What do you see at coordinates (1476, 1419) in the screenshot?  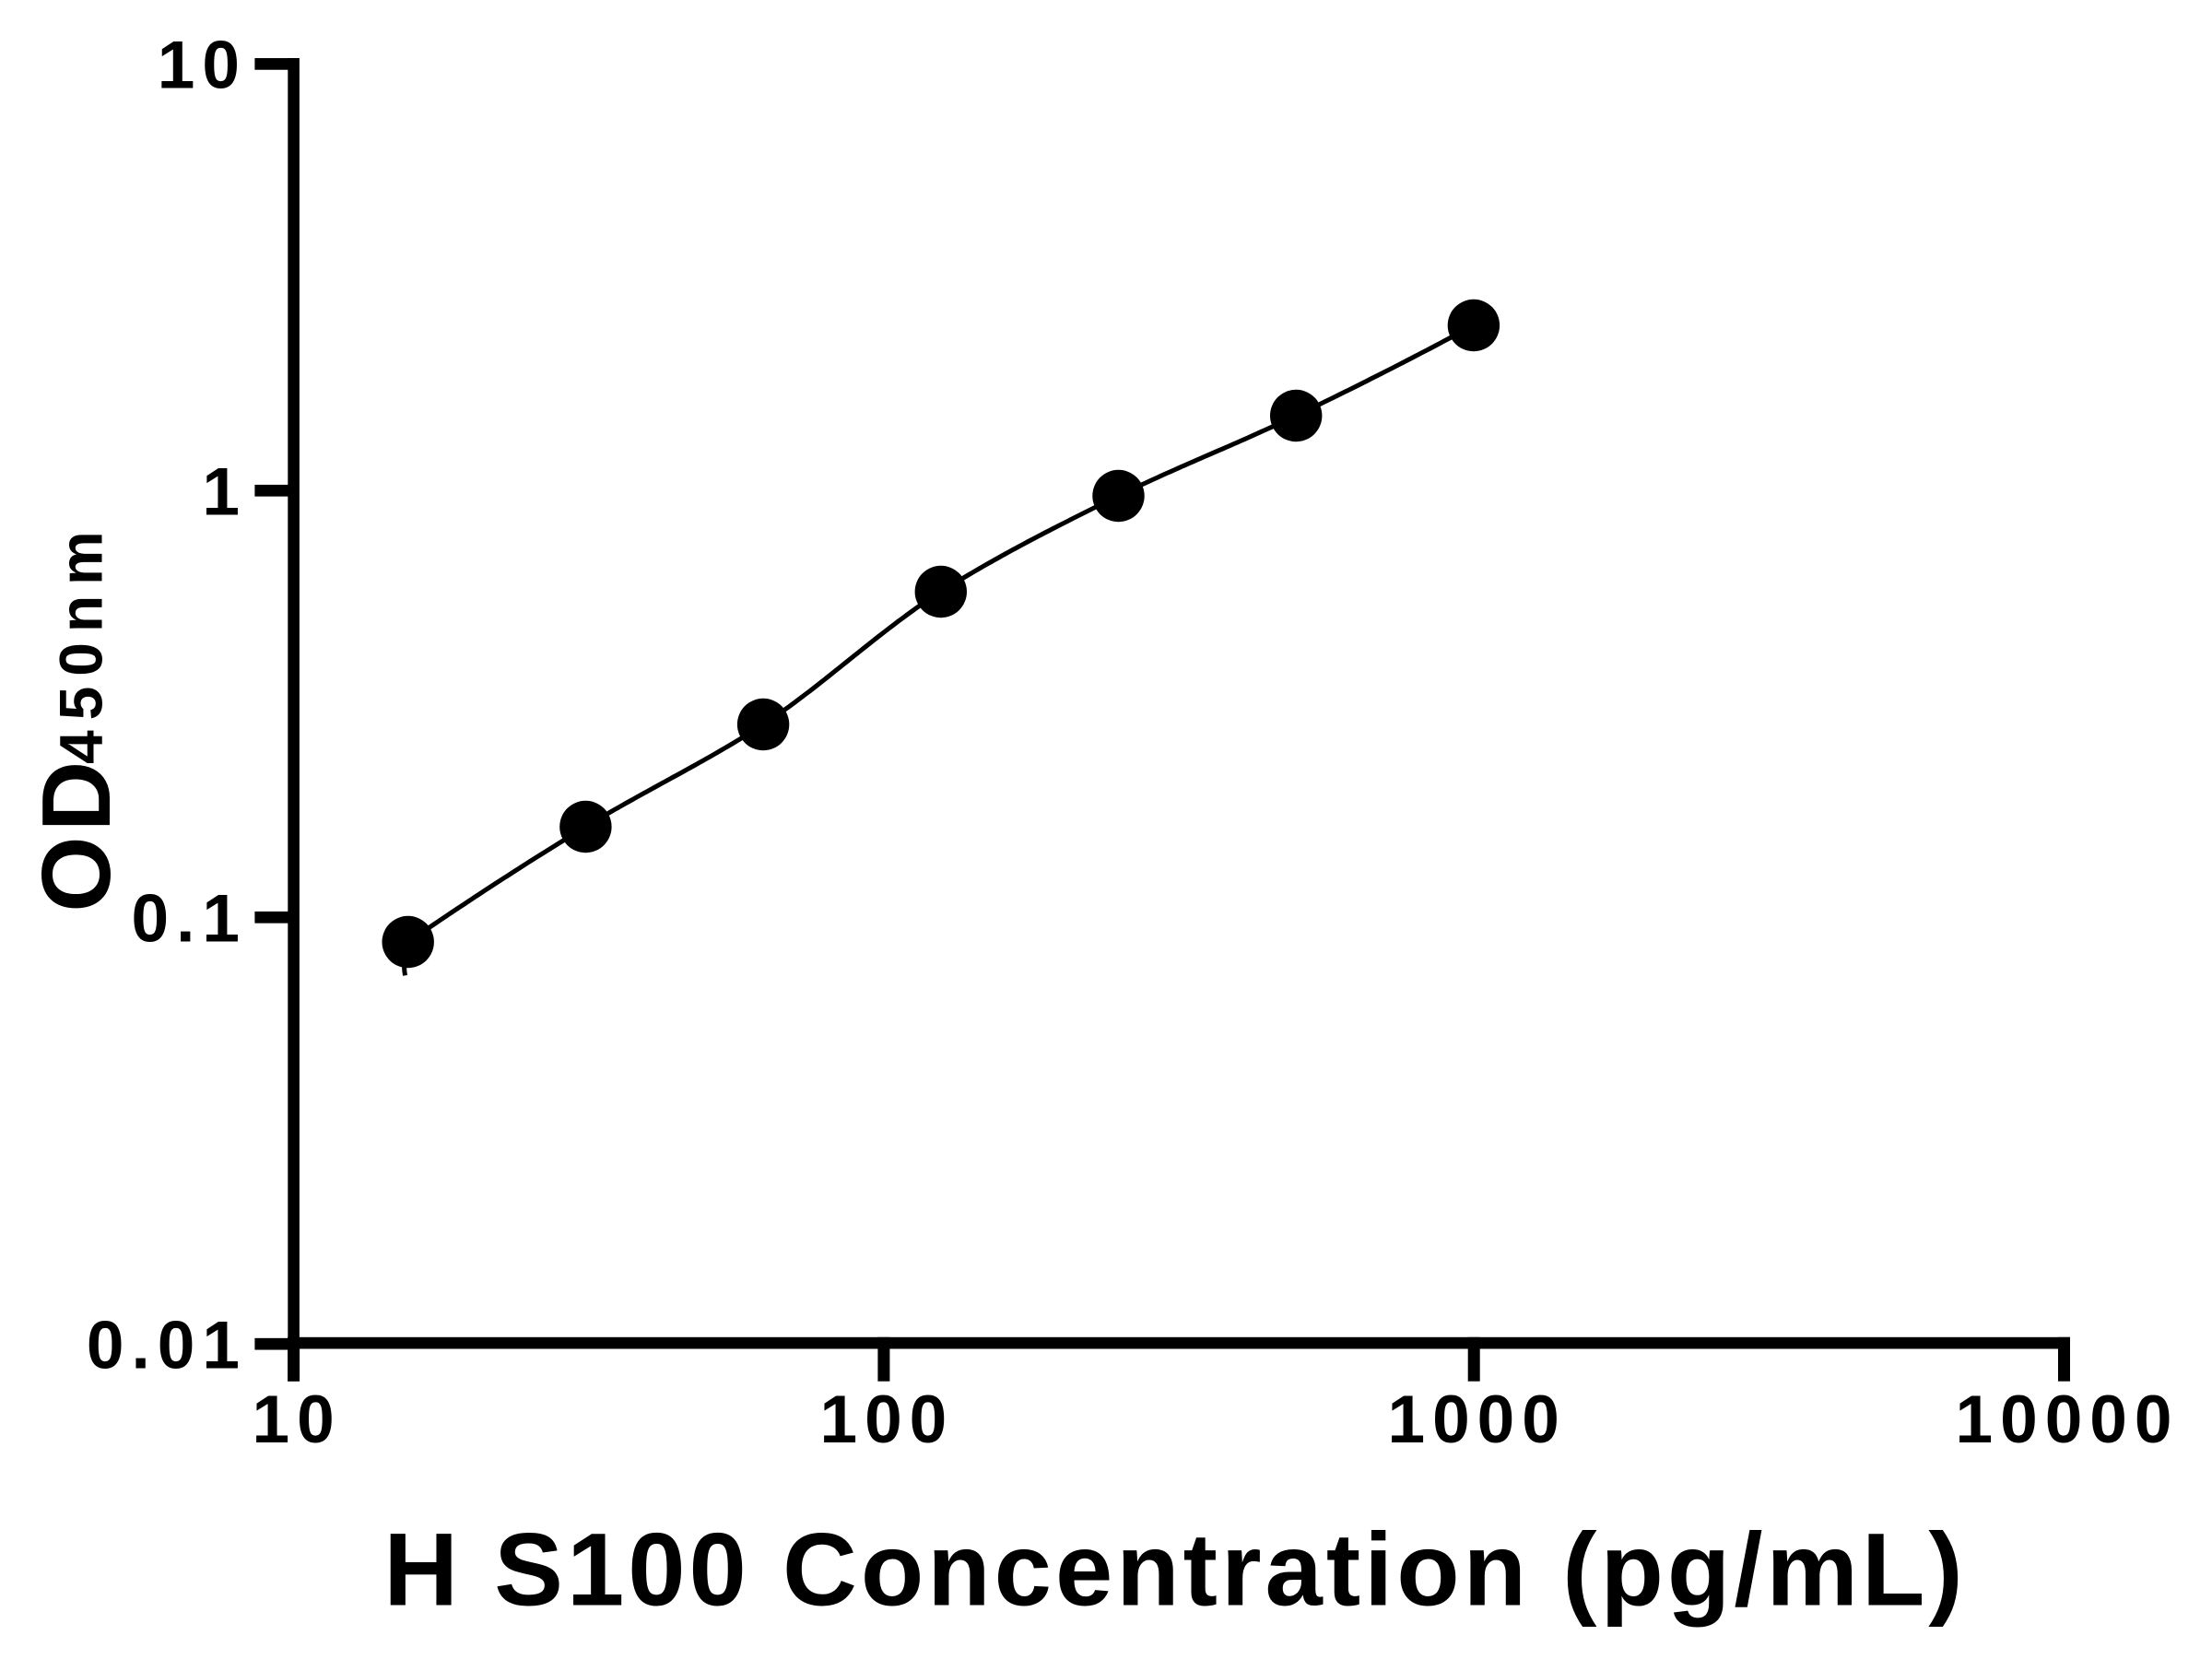 I see `svg-text: 1000` at bounding box center [1476, 1419].